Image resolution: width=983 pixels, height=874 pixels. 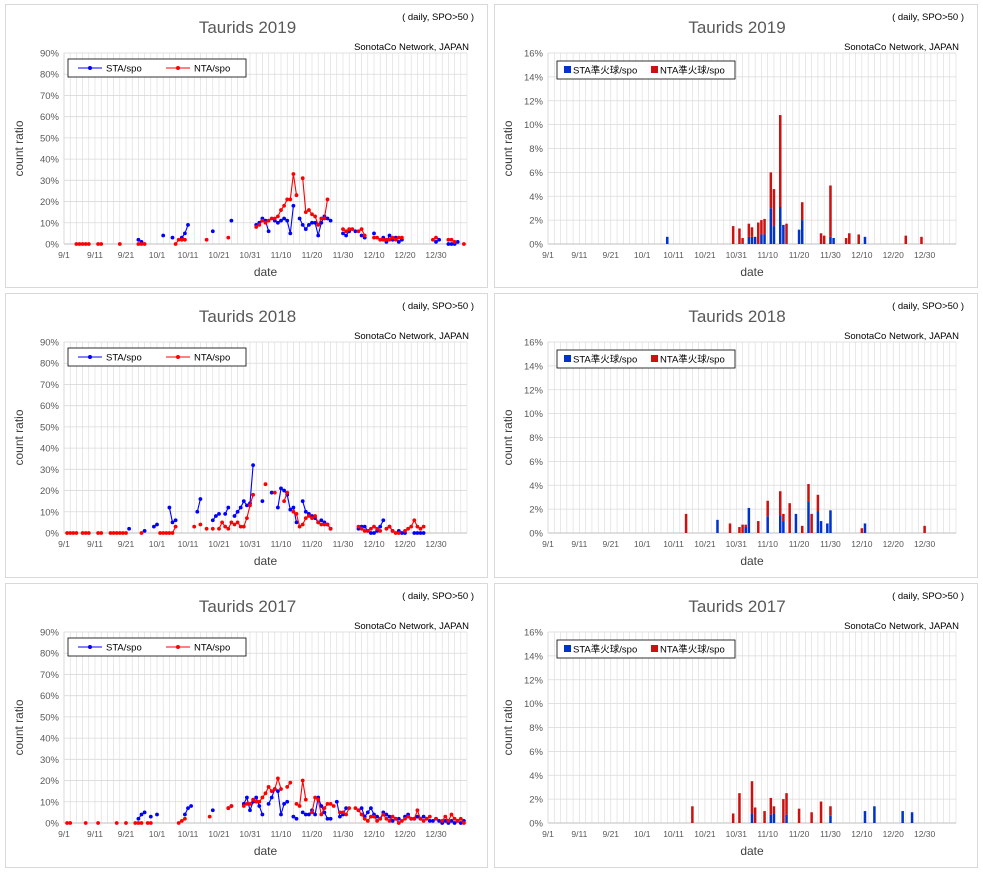 I want to click on x-tick-label: 11/10, so click(x=767, y=834).